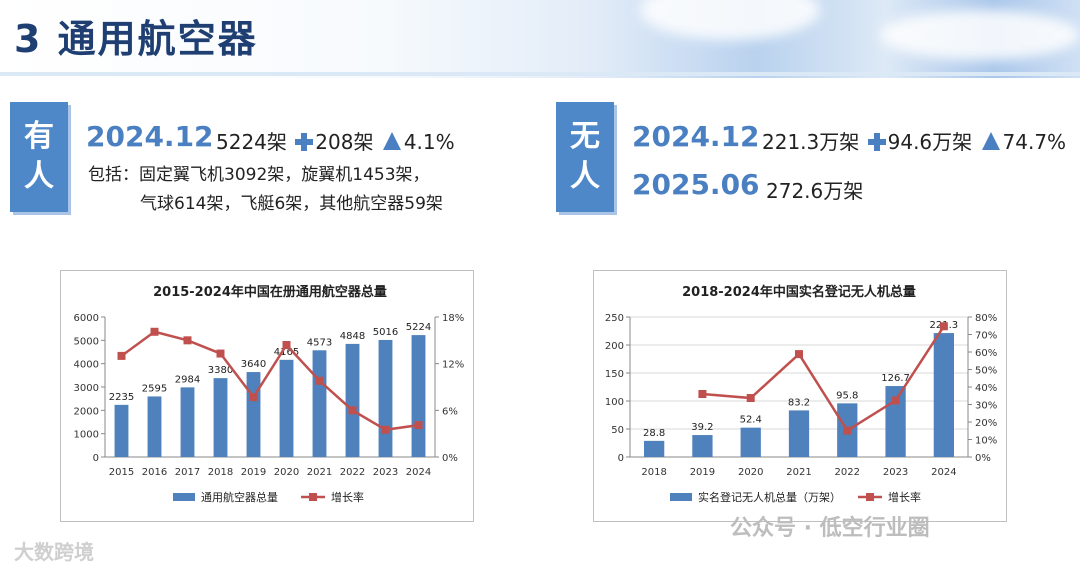  I want to click on y-right-tick-label: 18%, so click(453, 318).